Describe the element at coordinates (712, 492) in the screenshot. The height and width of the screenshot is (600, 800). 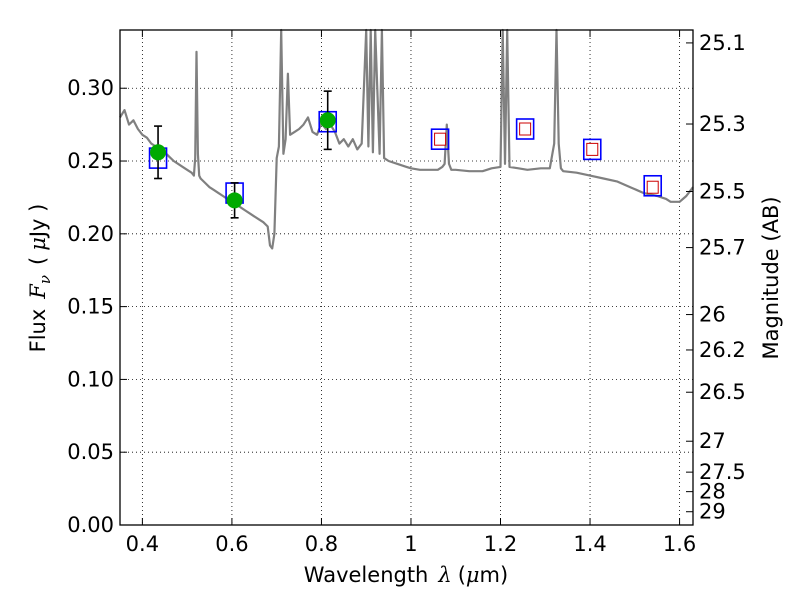
I see `y2-tick-label: 28` at that location.